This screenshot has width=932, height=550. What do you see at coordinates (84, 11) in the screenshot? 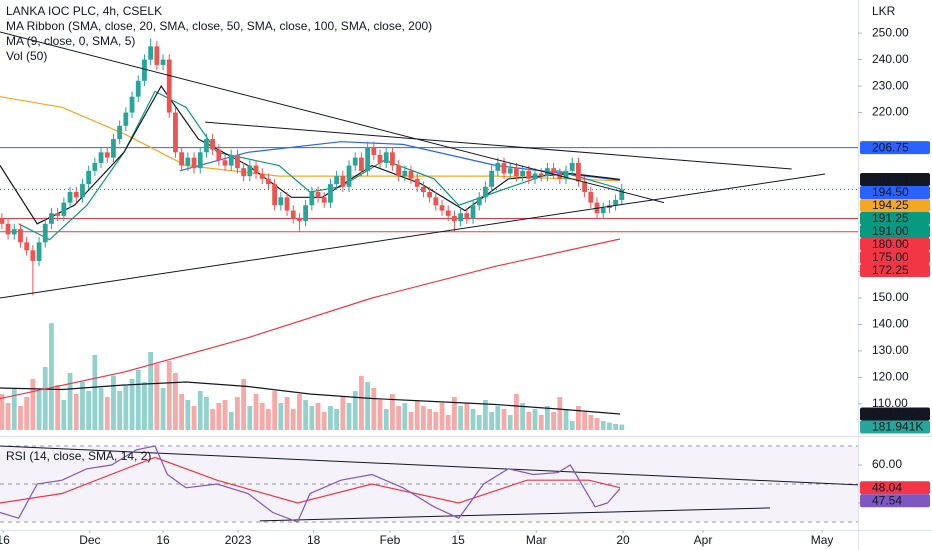
I see `title: LANKA IOC PLC, 4h, CSELK` at bounding box center [84, 11].